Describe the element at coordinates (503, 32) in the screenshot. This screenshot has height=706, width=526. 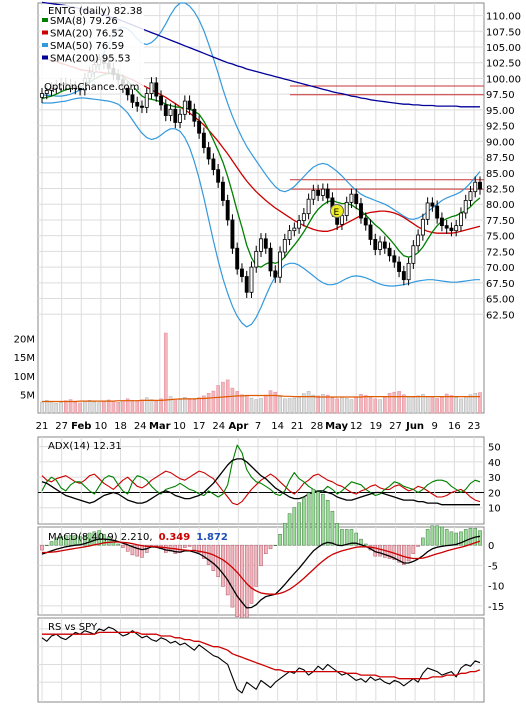
I see `price-y-tick: 107.50` at that location.